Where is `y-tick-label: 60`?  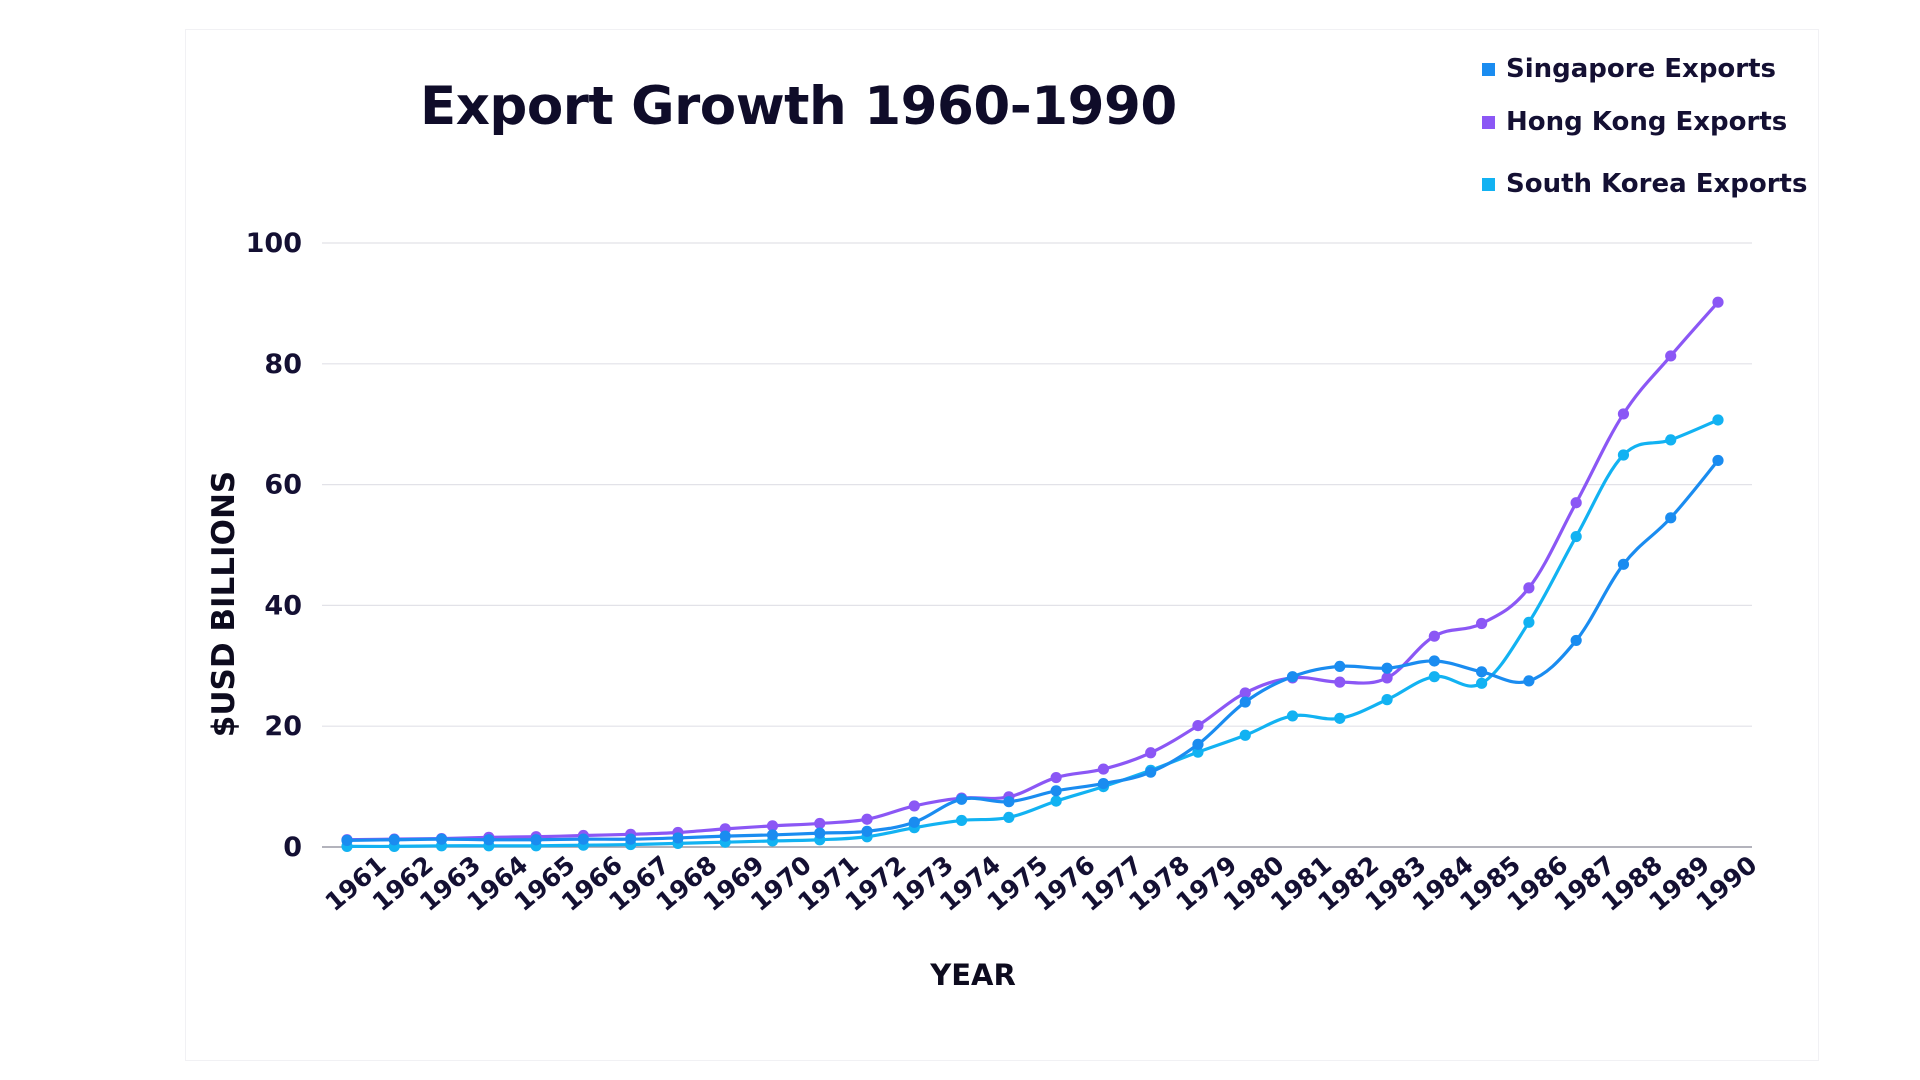
y-tick-label: 60 is located at coordinates (283, 485).